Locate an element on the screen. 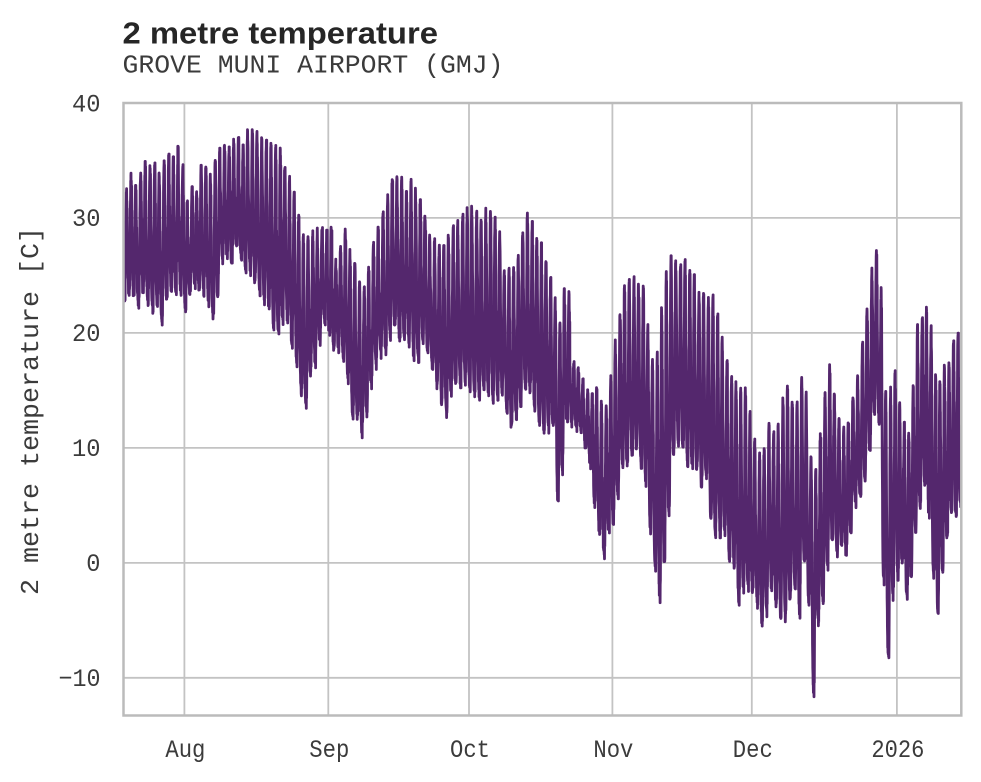 The width and height of the screenshot is (981, 782). svg-text: 2 metre temperature [C] is located at coordinates (31, 411).